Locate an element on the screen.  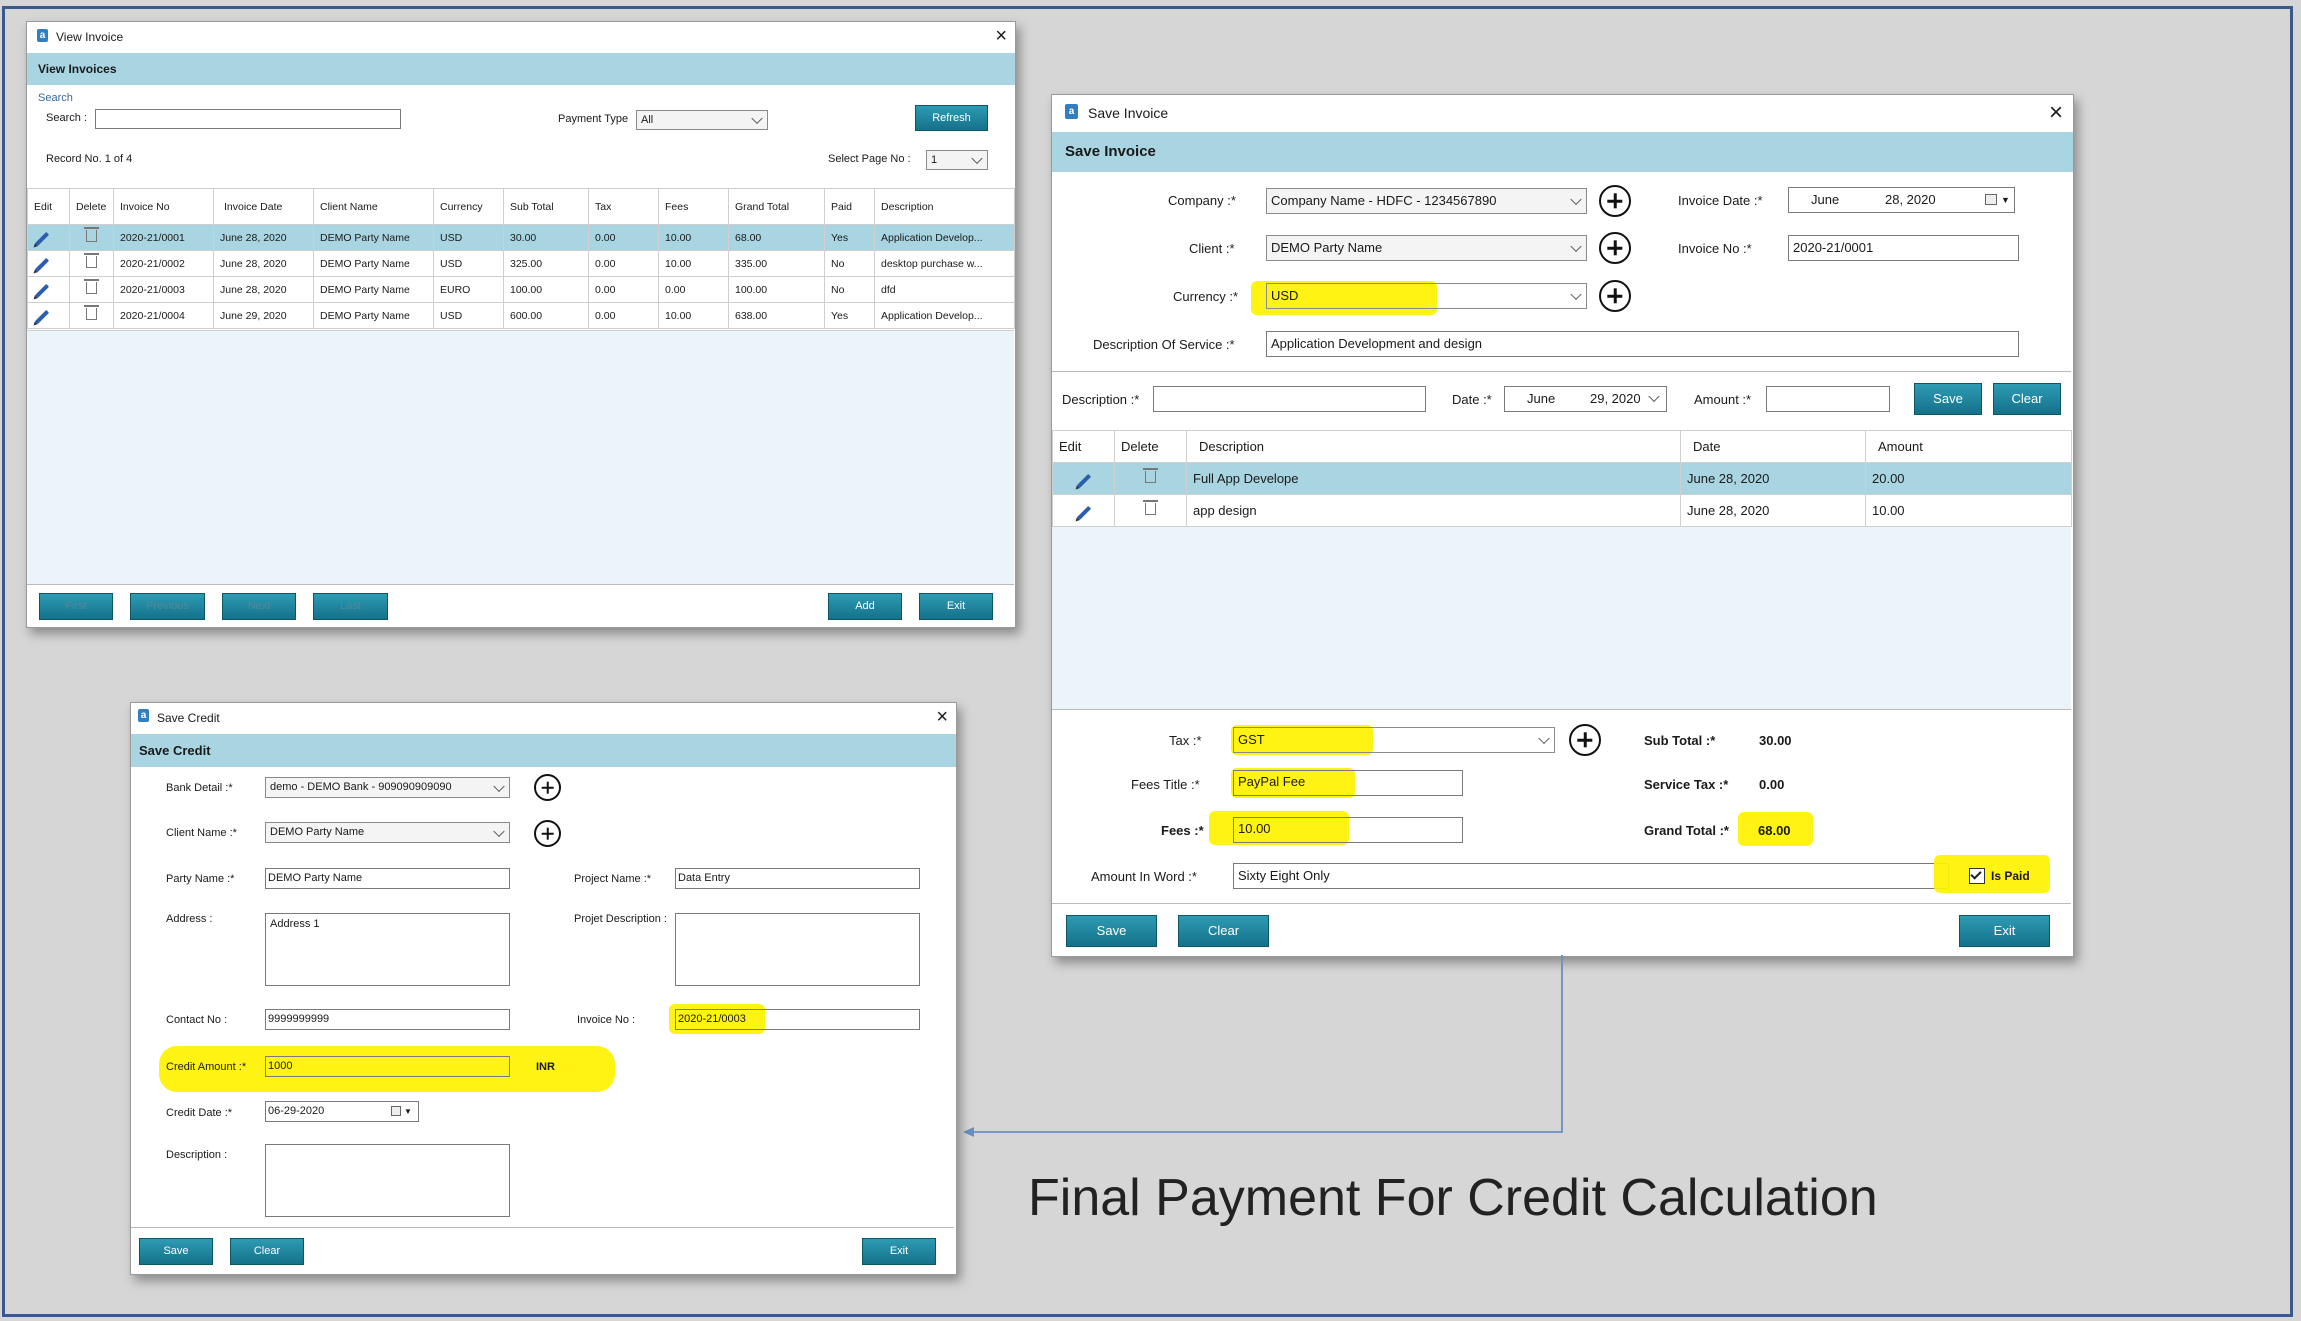
save-credit-banner: Save Credit is located at coordinates (543, 750).